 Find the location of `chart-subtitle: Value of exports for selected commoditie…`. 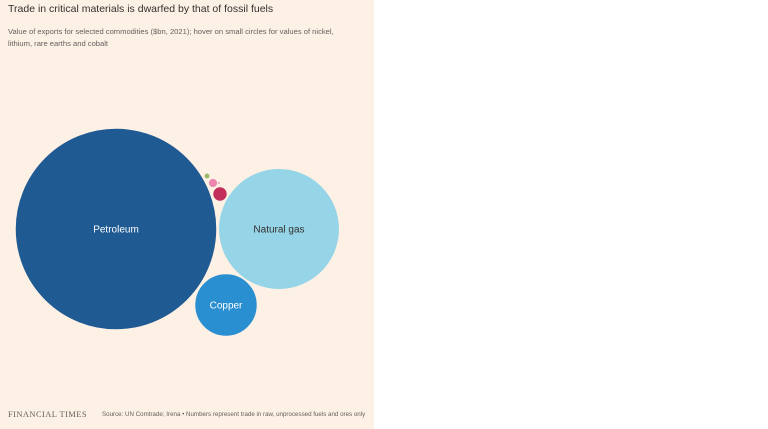

chart-subtitle: Value of exports for selected commoditie… is located at coordinates (171, 37).